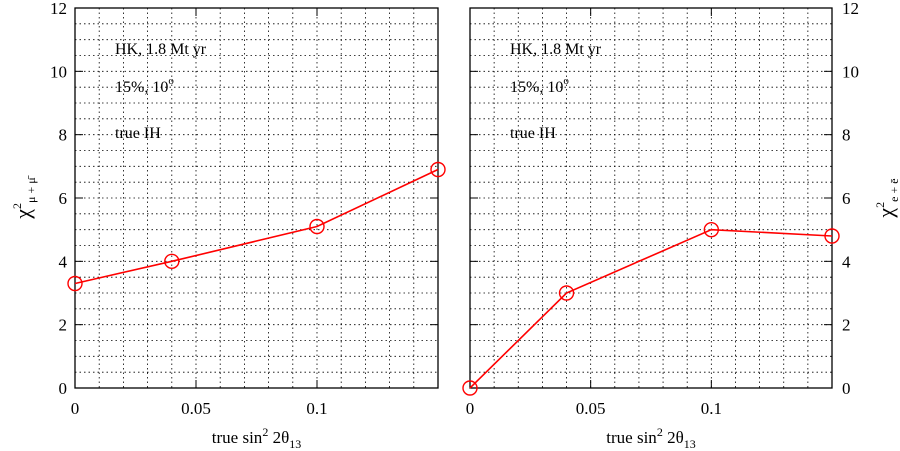  I want to click on y-axis-label: χ2e + ē, so click(886, 198).